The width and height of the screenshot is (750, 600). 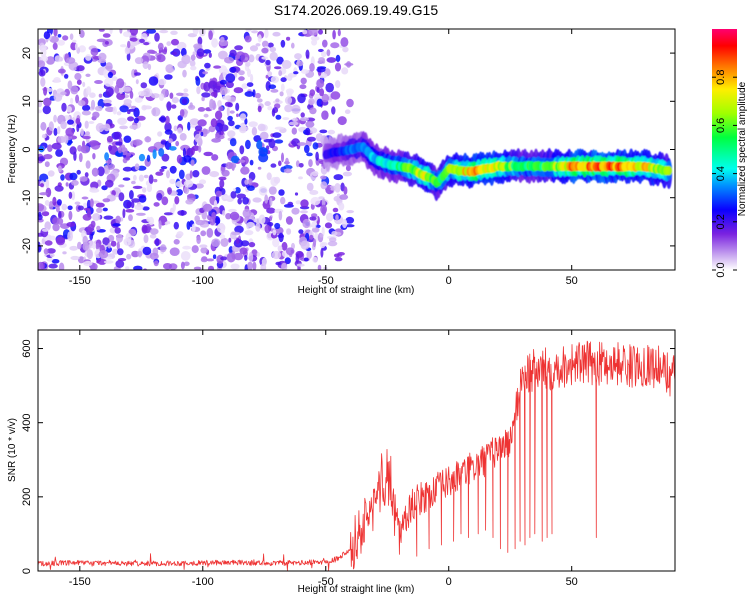 I want to click on spectrogram-y-tick-label: -10, so click(x=27, y=198).